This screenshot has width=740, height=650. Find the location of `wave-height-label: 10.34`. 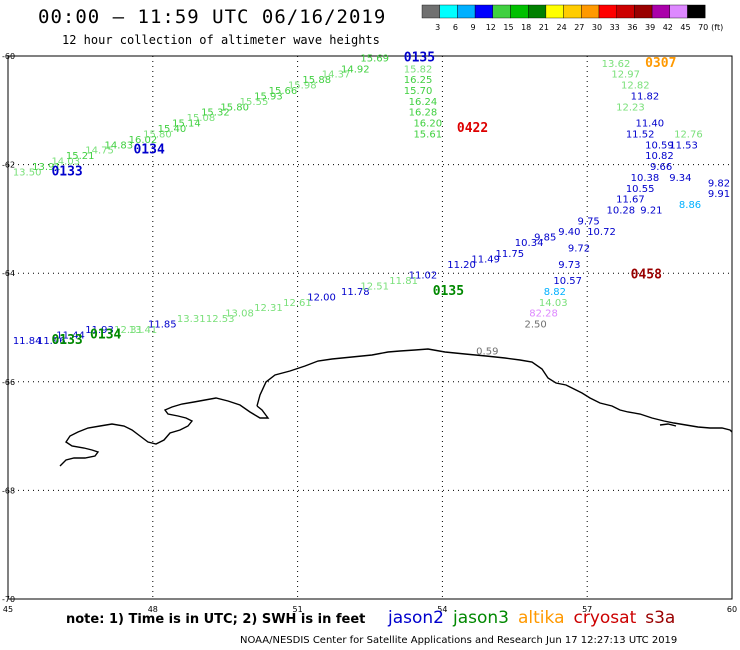

wave-height-label: 10.34 is located at coordinates (529, 243).